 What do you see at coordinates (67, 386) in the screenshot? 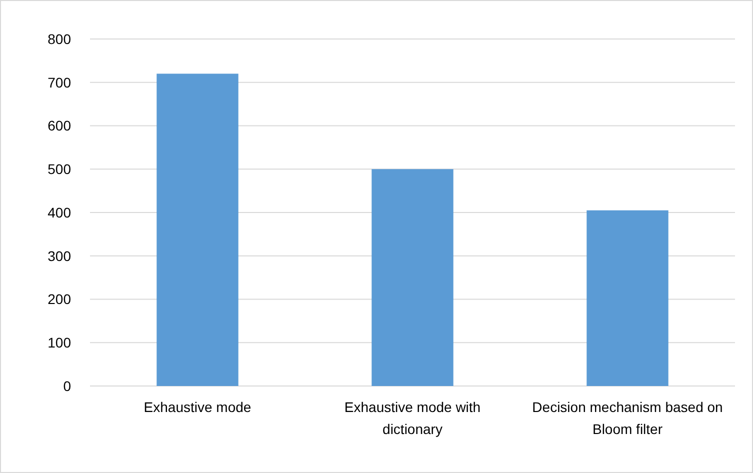
I see `y-tick-label: 0` at bounding box center [67, 386].